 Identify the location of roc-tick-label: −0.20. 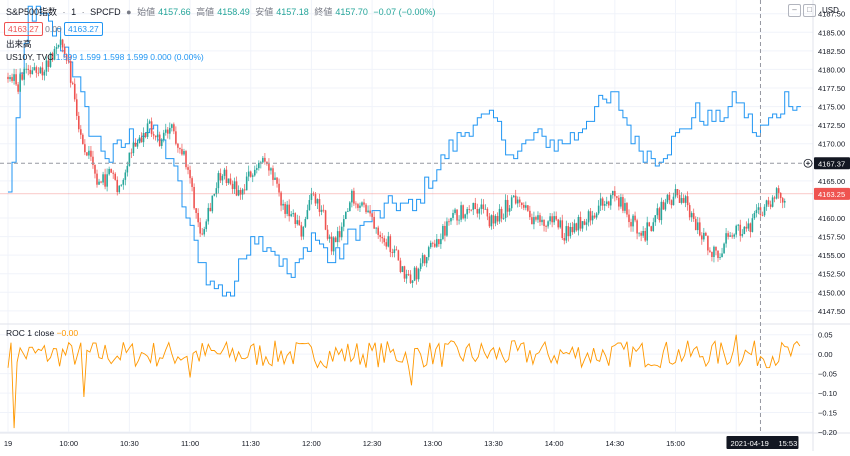
(827, 432).